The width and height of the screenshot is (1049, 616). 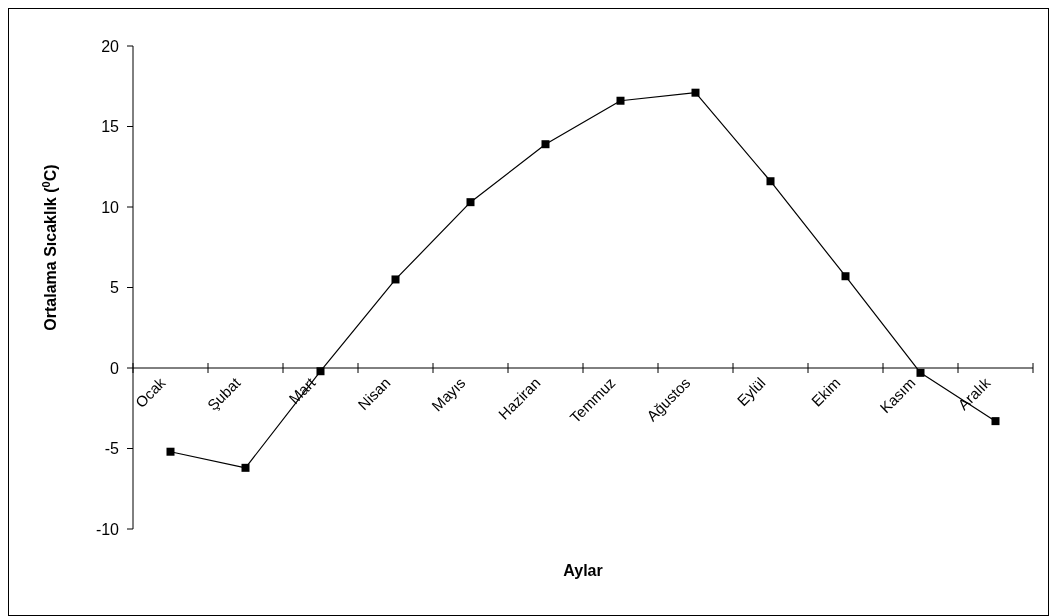 What do you see at coordinates (110, 126) in the screenshot?
I see `y-tick-label: 15` at bounding box center [110, 126].